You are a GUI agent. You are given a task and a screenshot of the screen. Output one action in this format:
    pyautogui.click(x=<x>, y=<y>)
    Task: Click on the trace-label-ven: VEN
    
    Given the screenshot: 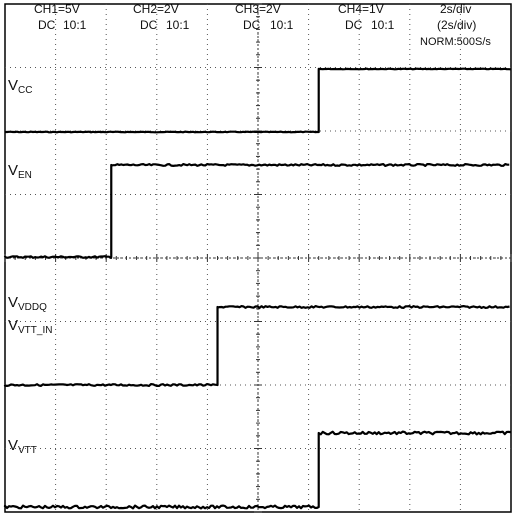 What is the action you would take?
    pyautogui.click(x=20, y=171)
    